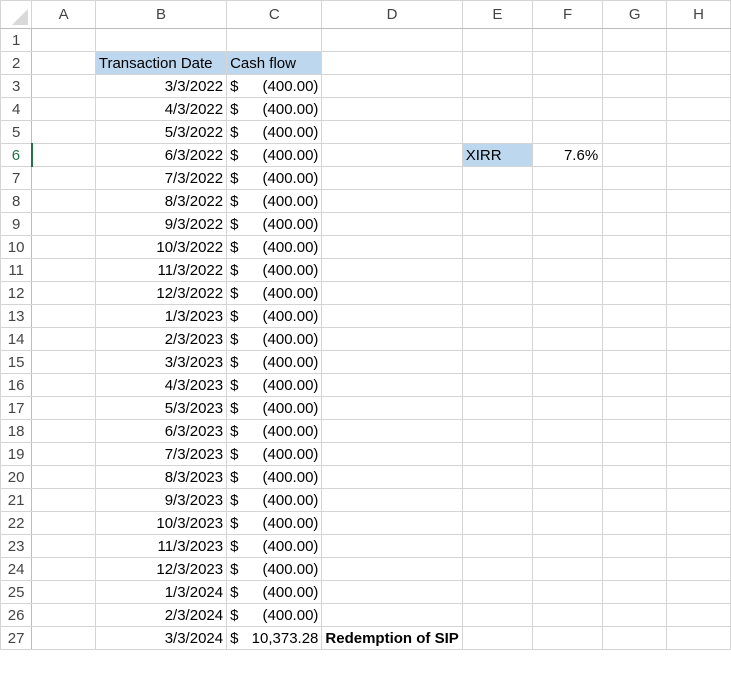 The image size is (731, 679). Describe the element at coordinates (568, 86) in the screenshot. I see `cell-F3` at that location.